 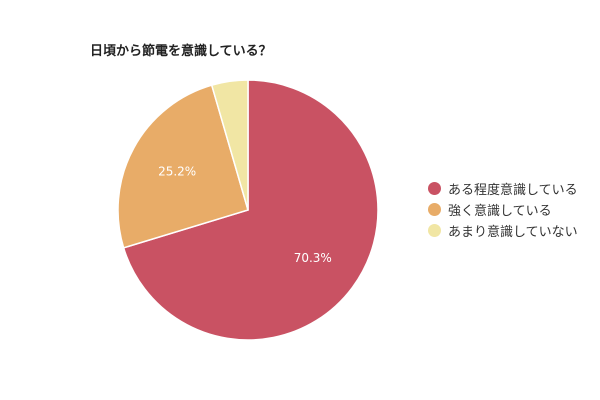 I want to click on legend-item-2: 強く意識している, so click(x=503, y=209).